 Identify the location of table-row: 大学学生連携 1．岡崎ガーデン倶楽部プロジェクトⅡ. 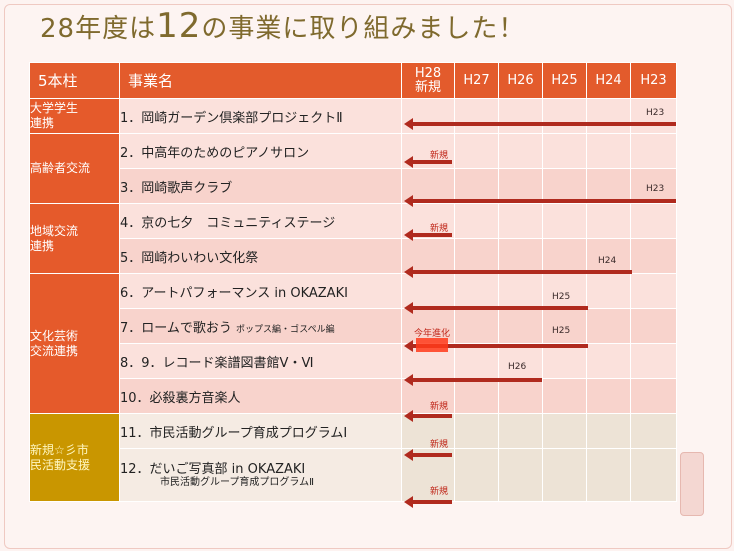
(353, 116).